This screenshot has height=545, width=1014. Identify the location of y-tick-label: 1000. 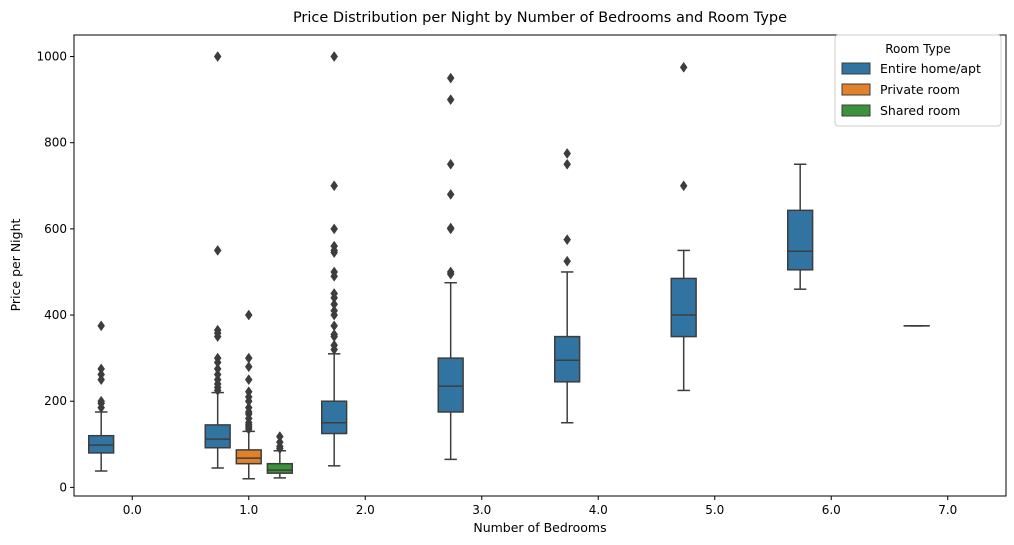
(51, 57).